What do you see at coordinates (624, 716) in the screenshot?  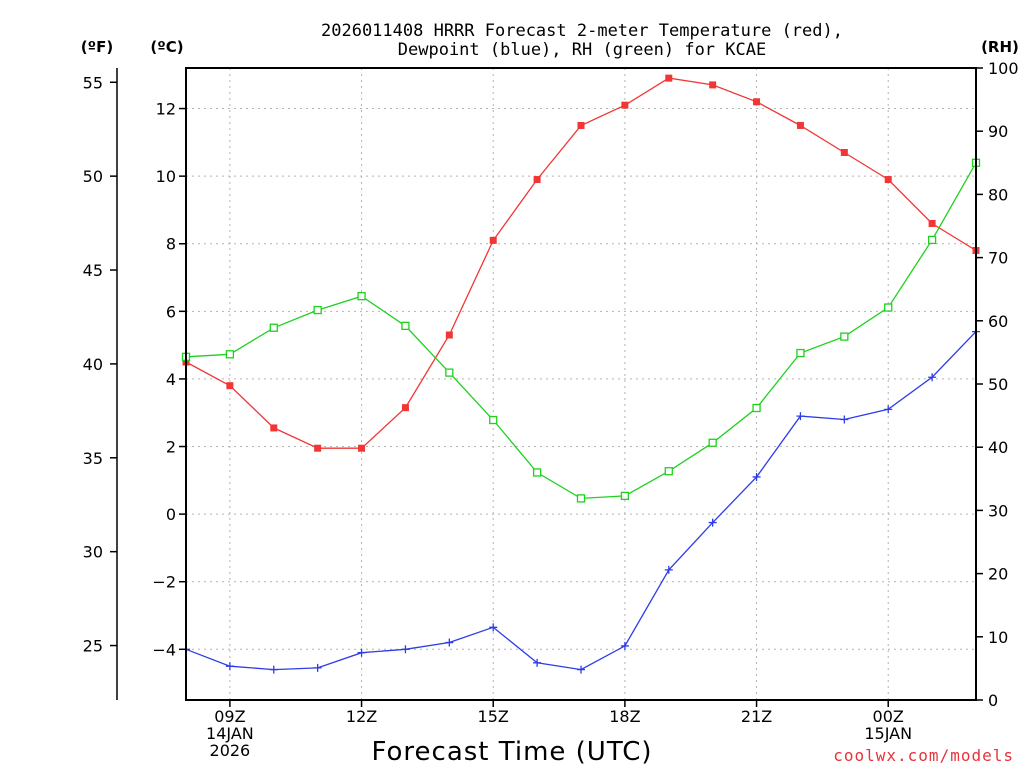 I see `x-tick-label: 18Z` at bounding box center [624, 716].